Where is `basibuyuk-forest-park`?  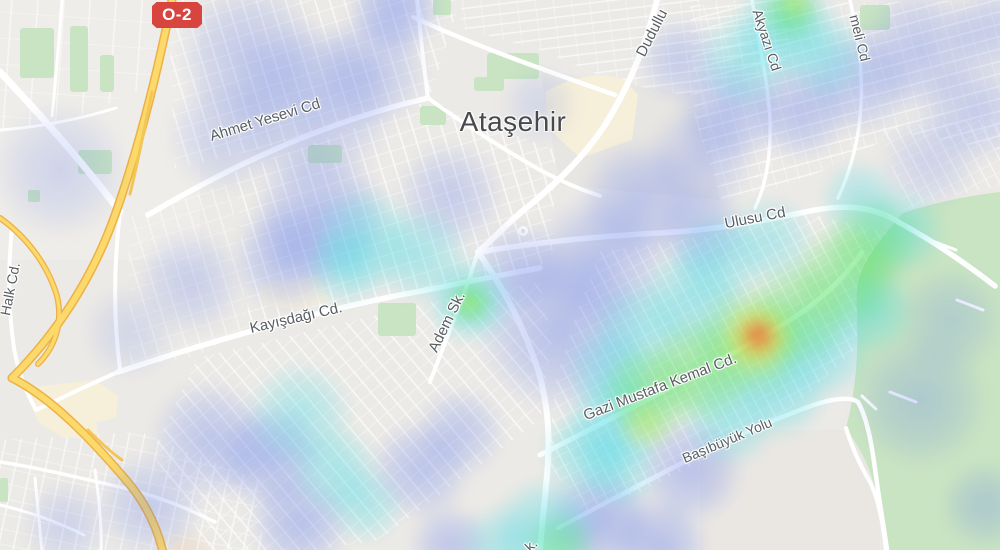 basibuyuk-forest-park is located at coordinates (923, 371).